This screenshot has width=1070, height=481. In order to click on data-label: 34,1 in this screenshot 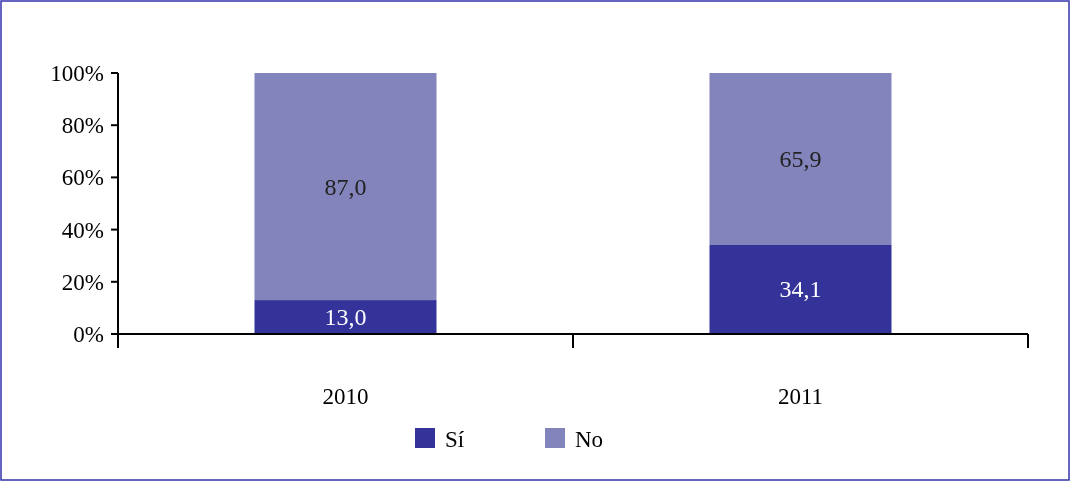, I will do `click(800, 289)`.